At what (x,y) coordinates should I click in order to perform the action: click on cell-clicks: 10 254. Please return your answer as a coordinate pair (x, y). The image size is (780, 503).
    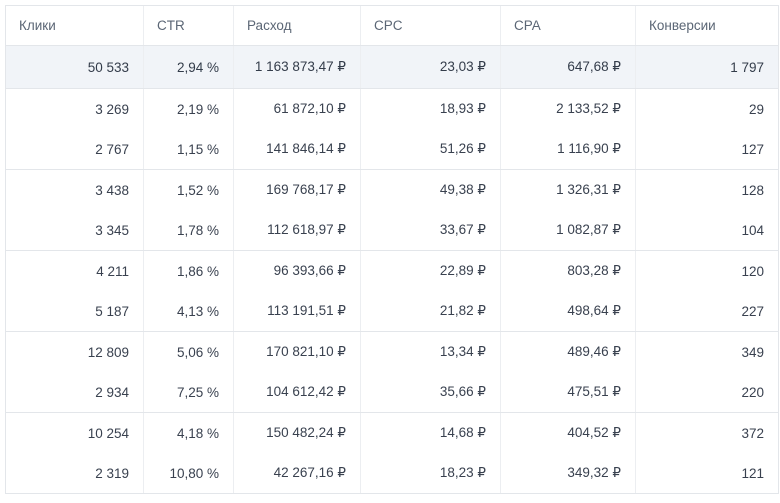
    Looking at the image, I should click on (75, 433).